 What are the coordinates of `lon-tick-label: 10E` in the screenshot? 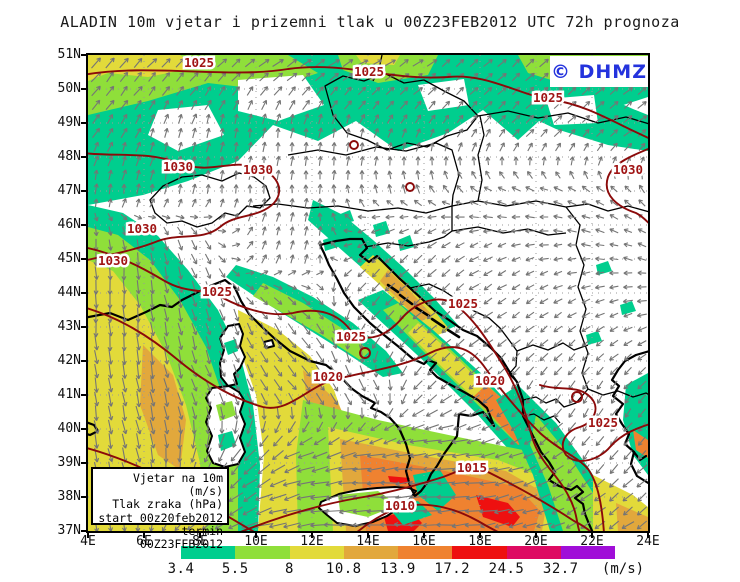 It's located at (256, 541).